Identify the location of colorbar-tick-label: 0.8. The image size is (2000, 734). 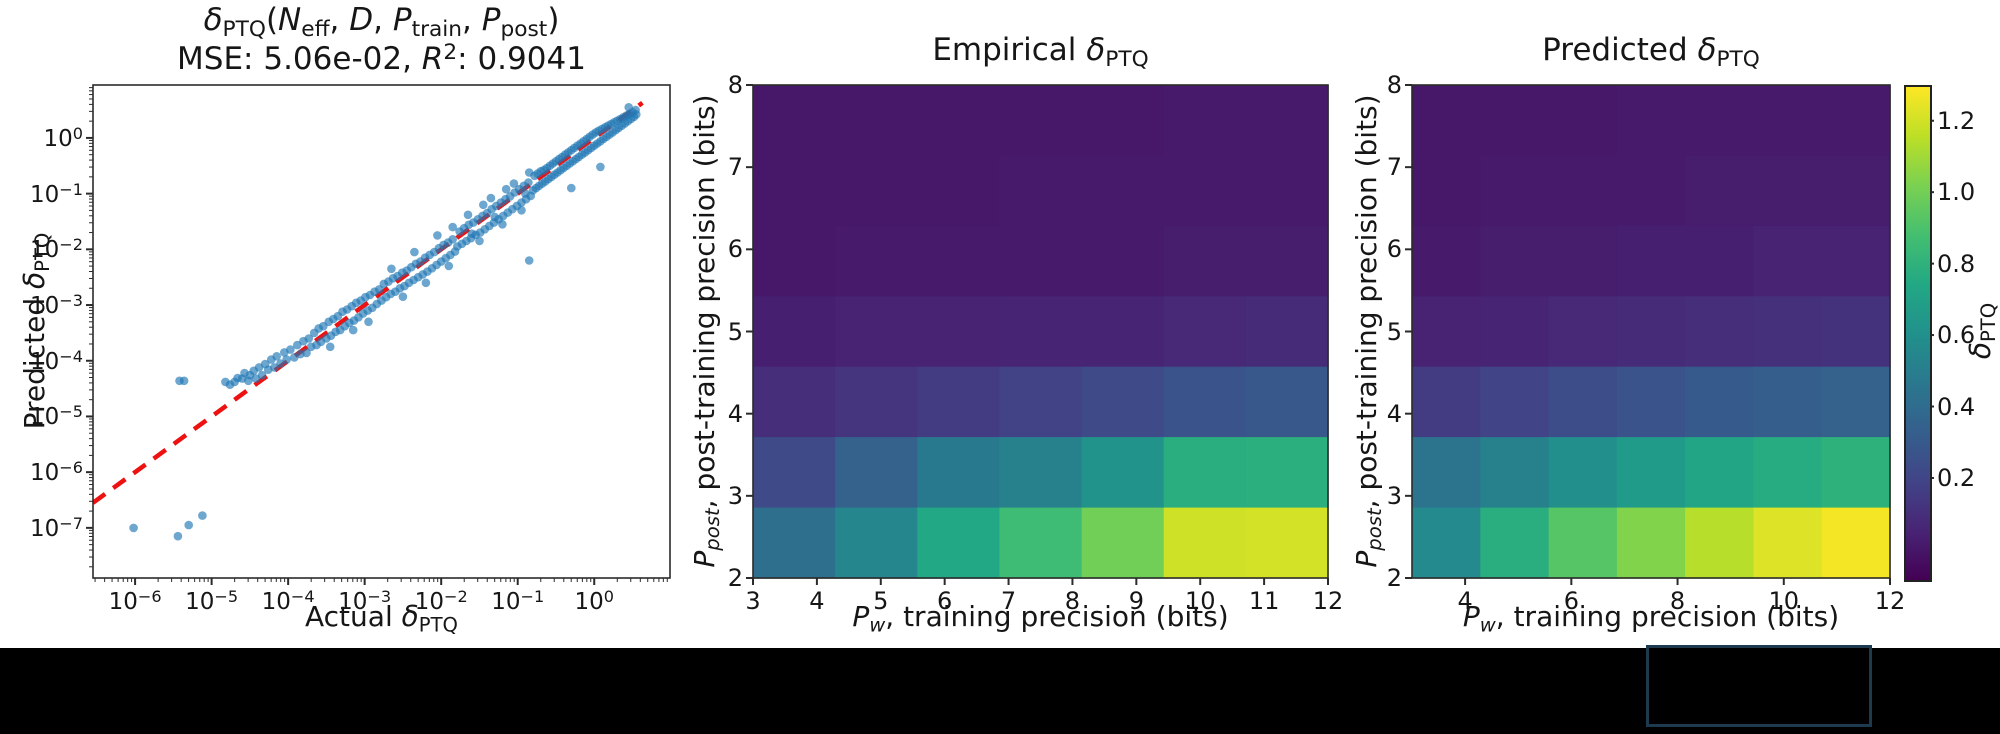
(1956, 263).